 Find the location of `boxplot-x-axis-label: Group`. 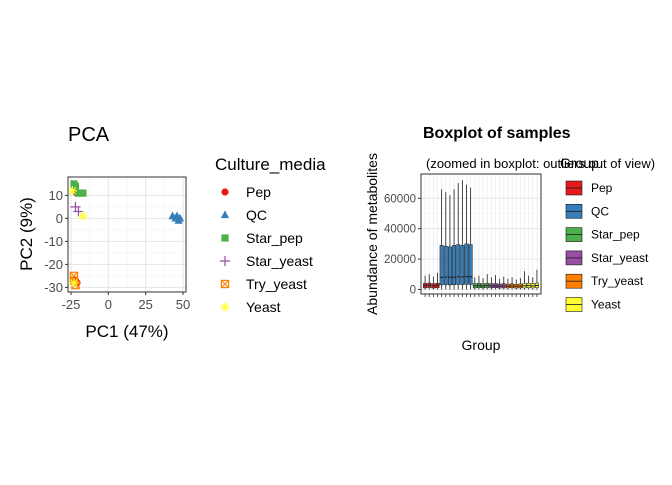

boxplot-x-axis-label: Group is located at coordinates (481, 345).